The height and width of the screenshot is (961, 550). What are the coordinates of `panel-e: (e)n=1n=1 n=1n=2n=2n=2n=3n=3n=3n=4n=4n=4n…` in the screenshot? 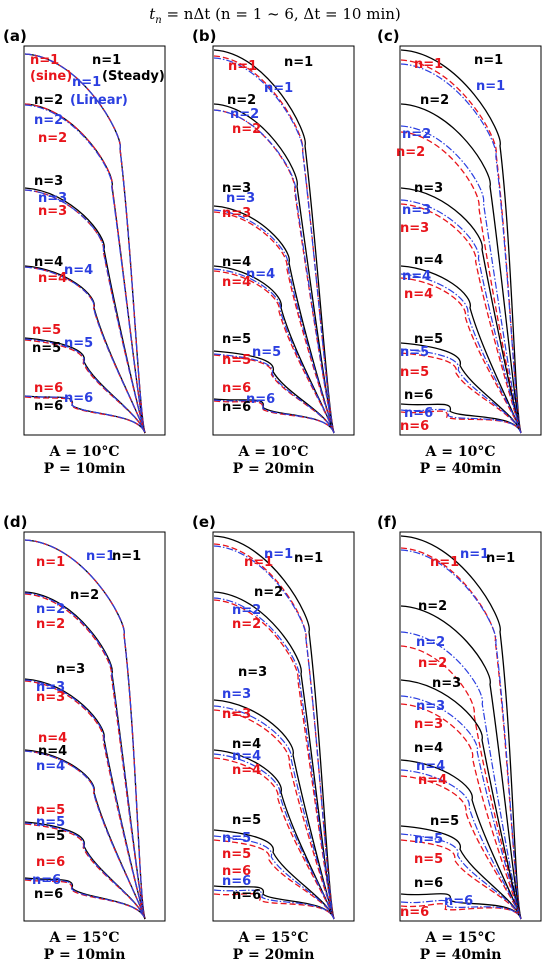 It's located at (273, 737).